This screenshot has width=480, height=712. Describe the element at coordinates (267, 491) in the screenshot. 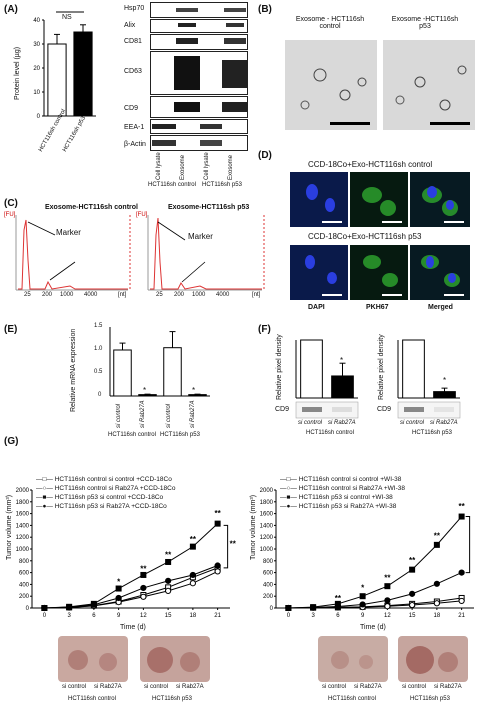

I see `g-right-ytick-label: 2000` at that location.